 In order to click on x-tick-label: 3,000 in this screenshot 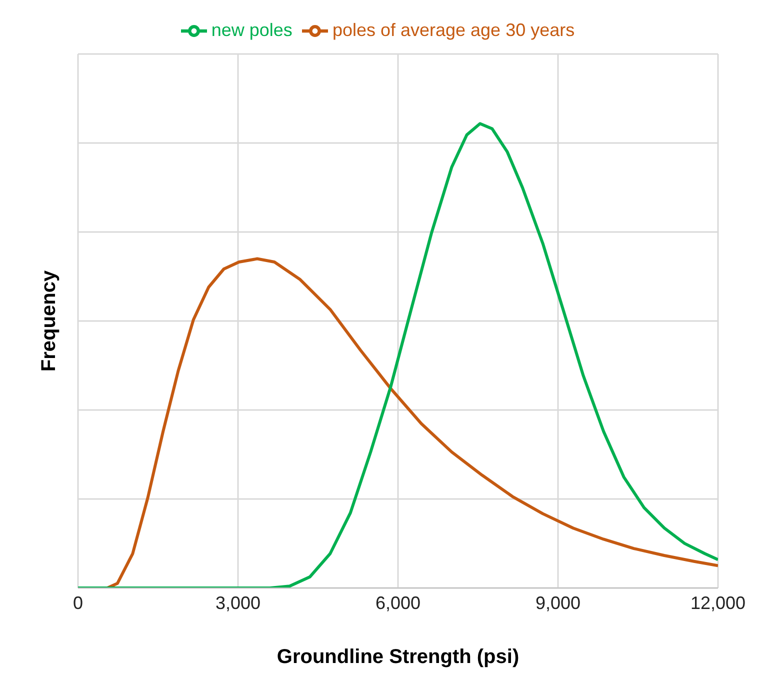, I will do `click(238, 602)`.